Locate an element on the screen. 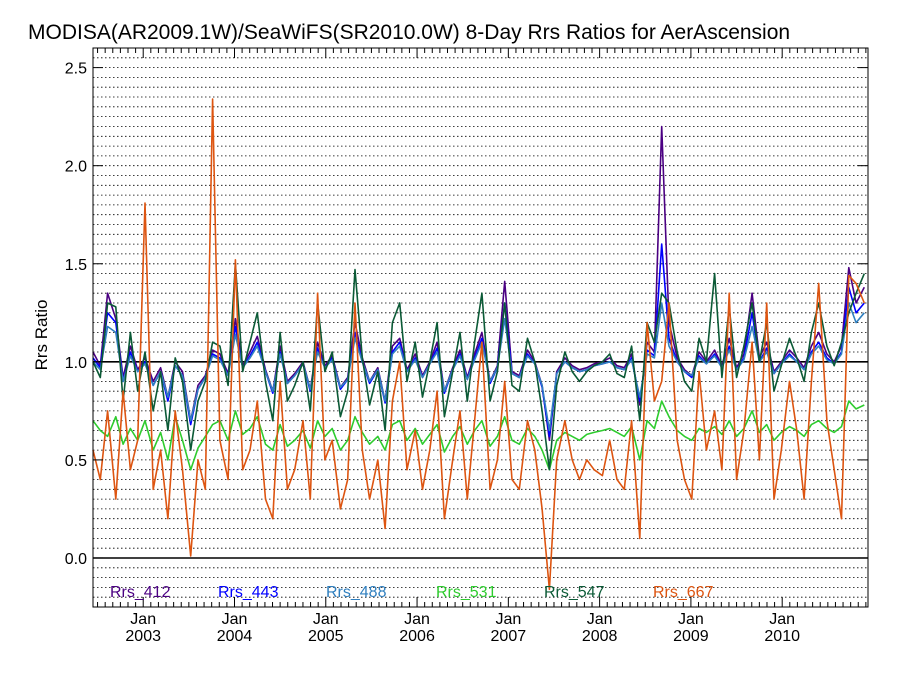 This screenshot has width=900, height=675. x-tick-label-year: 2004 is located at coordinates (235, 636).